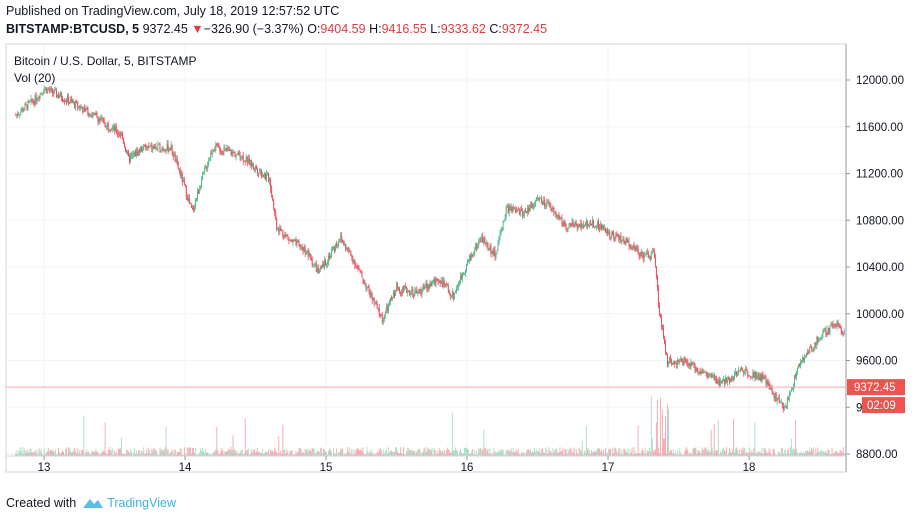  Describe the element at coordinates (314, 29) in the screenshot. I see `open-label: O:` at that location.